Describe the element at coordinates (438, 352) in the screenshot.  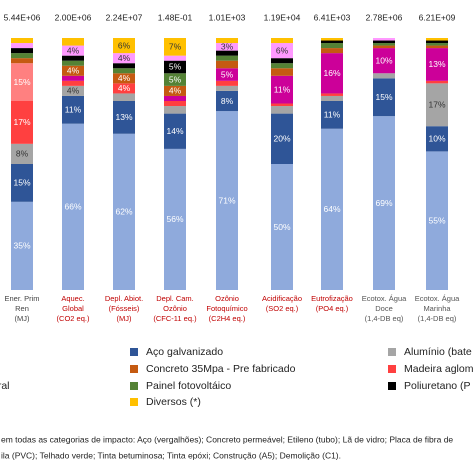
I see `legend-label: Alumínio (bate` at that location.